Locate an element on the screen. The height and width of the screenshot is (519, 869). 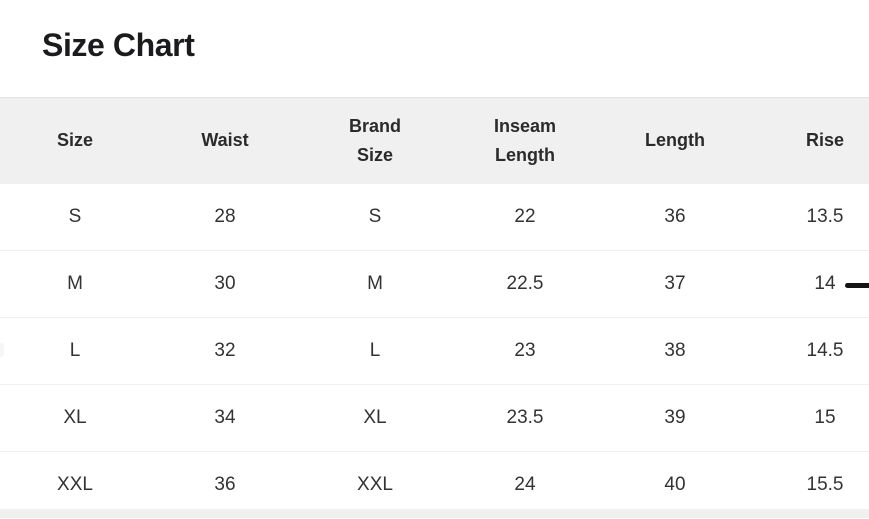
column-header-label: Size is located at coordinates (75, 140).